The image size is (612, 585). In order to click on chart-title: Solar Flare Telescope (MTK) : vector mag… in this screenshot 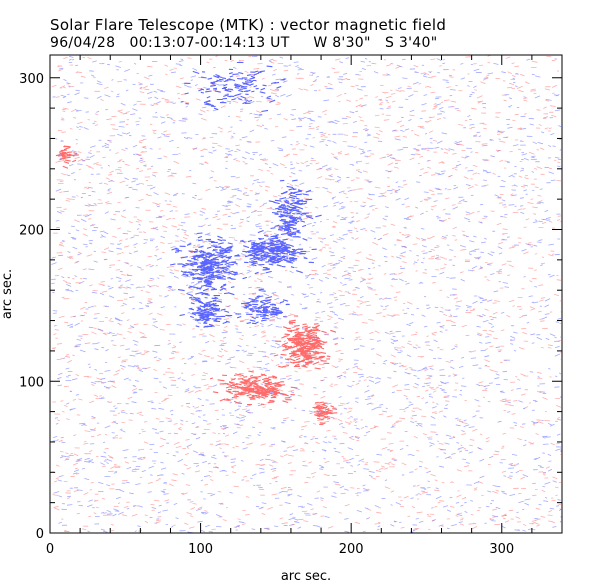, I will do `click(248, 25)`.